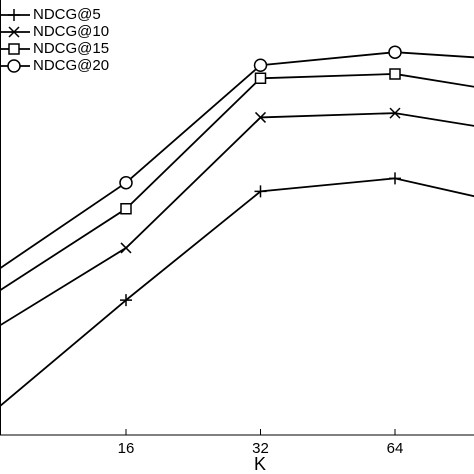  What do you see at coordinates (71, 31) in the screenshot?
I see `legend-label: NDCG@10` at bounding box center [71, 31].